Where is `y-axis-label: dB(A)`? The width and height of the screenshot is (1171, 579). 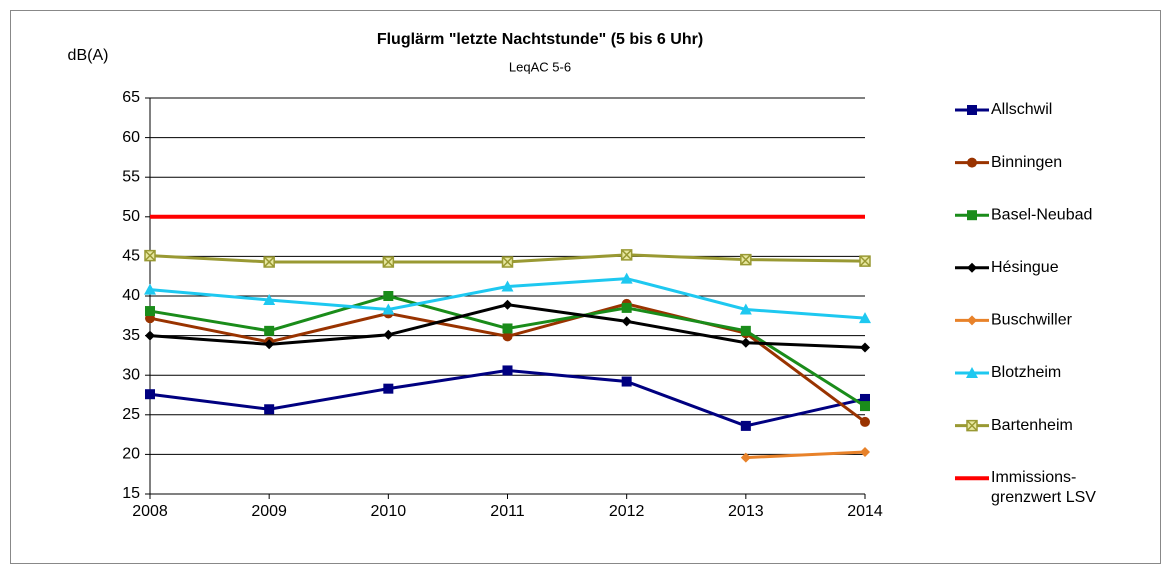
y-axis-label: dB(A) is located at coordinates (88, 55).